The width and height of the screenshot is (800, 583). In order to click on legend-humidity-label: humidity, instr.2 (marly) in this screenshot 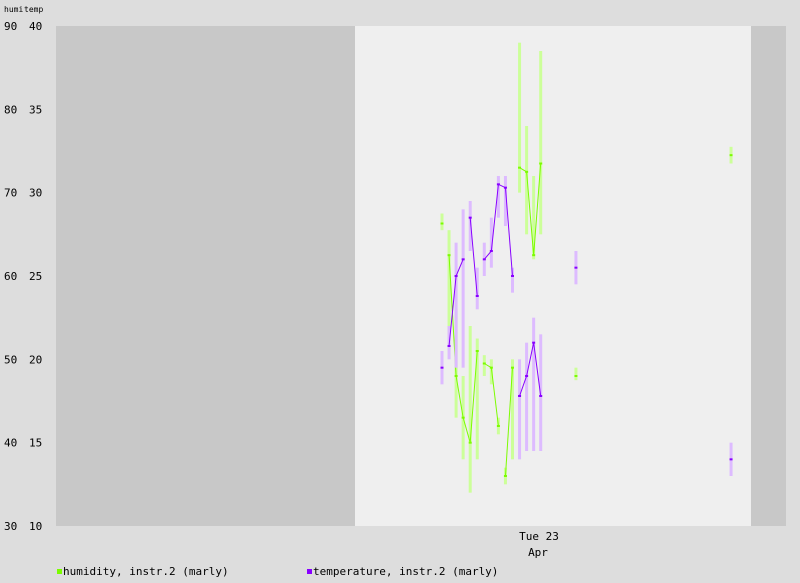, I will do `click(146, 571)`.